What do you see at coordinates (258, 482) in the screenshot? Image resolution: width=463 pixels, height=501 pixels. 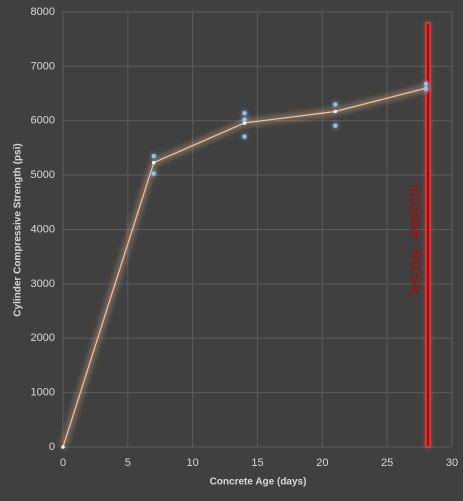 I see `x-axis-title: Concrete Age (days)` at bounding box center [258, 482].